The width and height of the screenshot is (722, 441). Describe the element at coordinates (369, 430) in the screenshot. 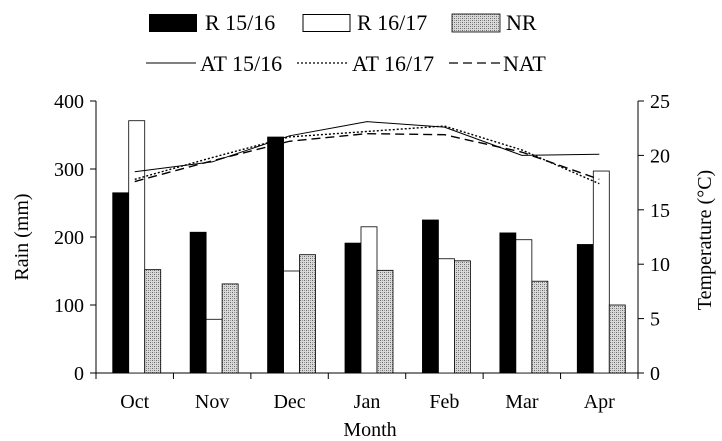

I see `x-axis-label: Month` at that location.